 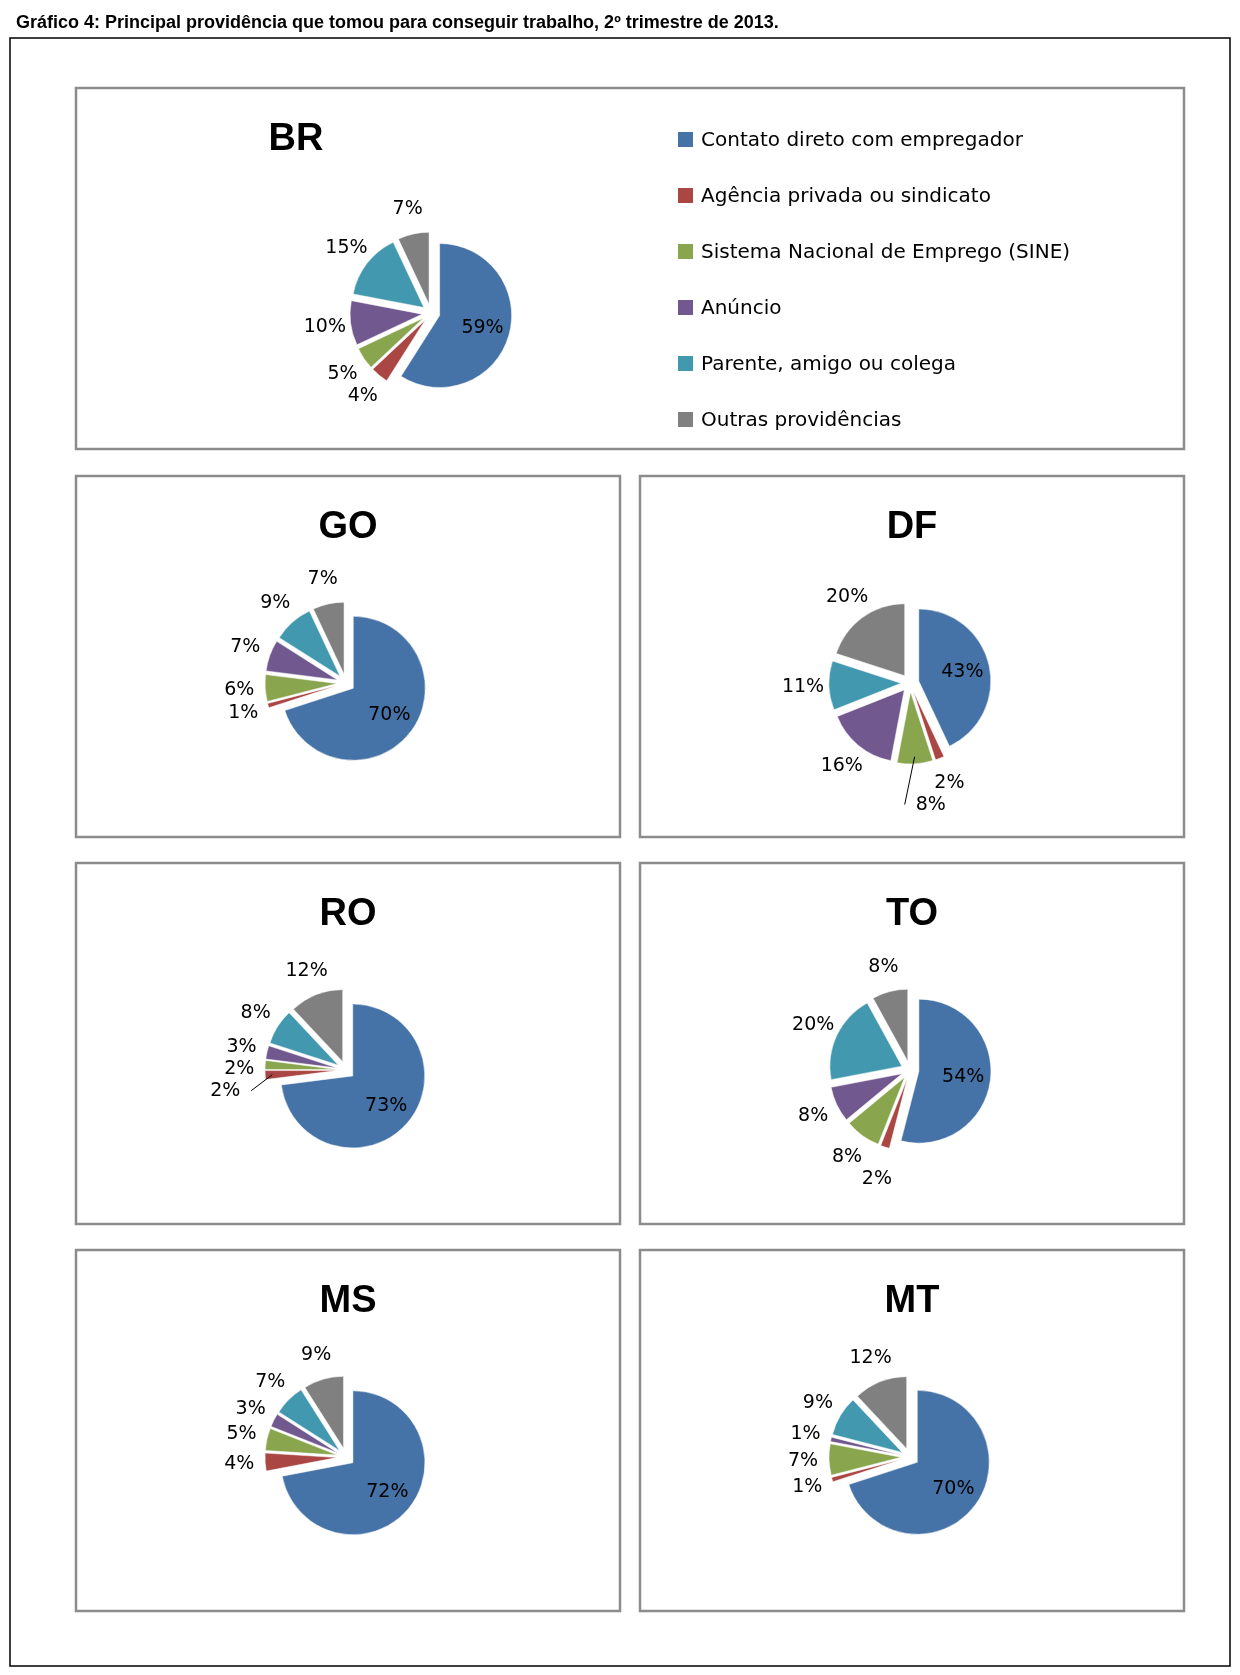 I want to click on data-label: 6%, so click(x=239, y=688).